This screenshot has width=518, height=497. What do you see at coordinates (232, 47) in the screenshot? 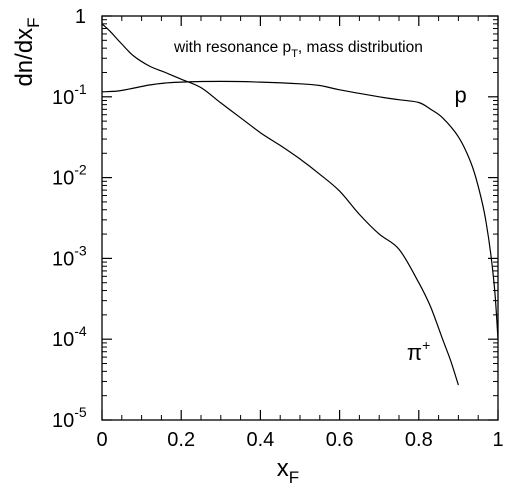
I see `annotation-main: with resonance p` at bounding box center [232, 47].